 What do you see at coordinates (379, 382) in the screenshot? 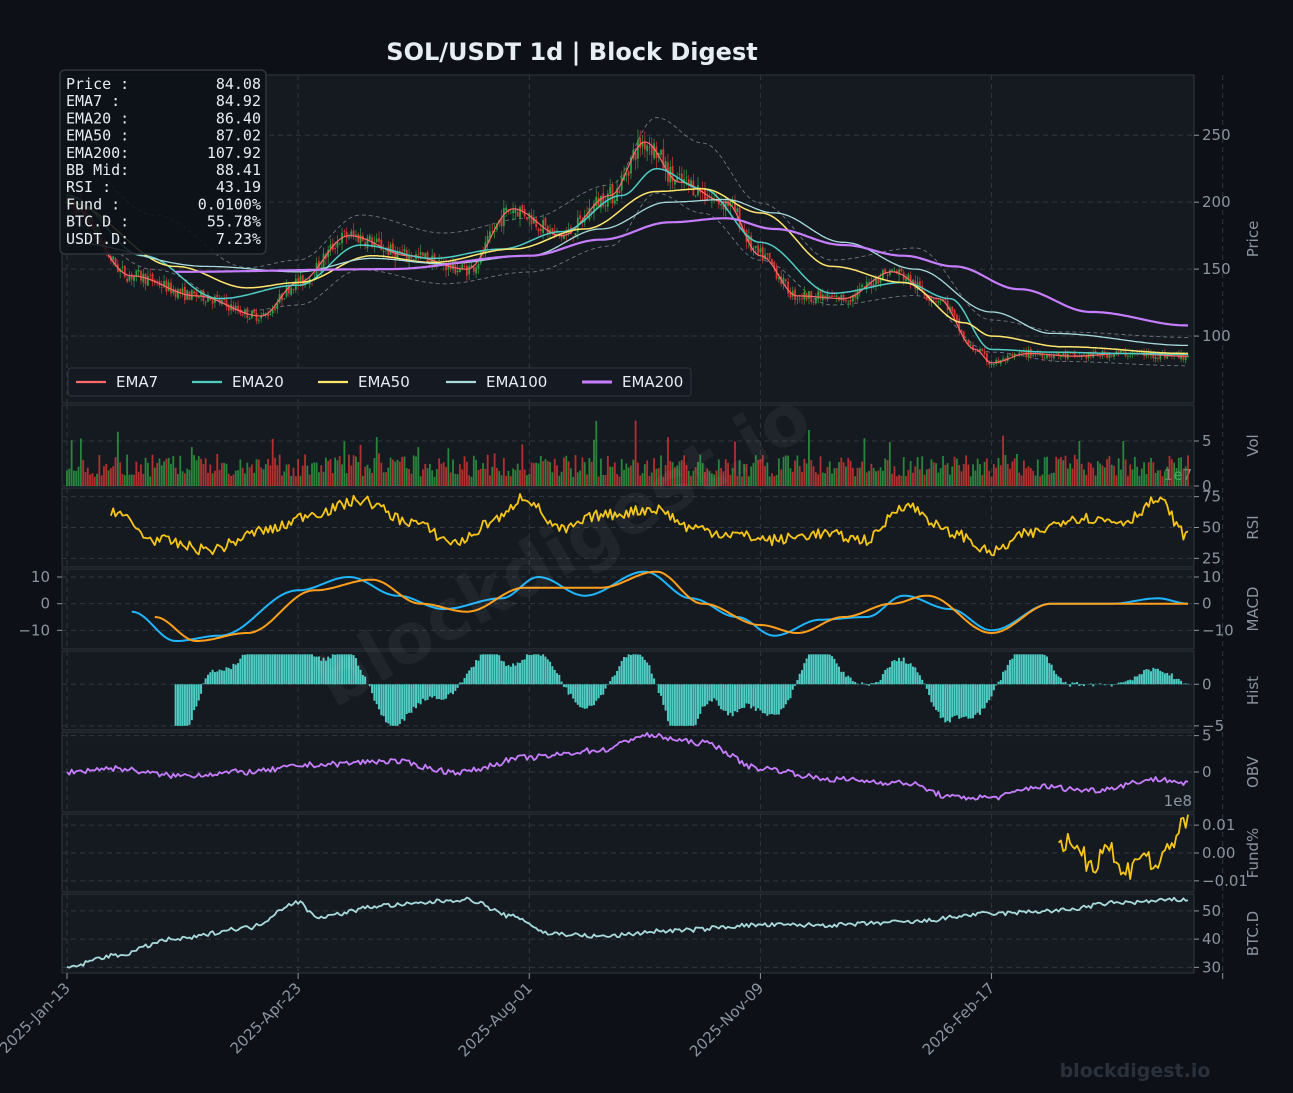
I see `price-legend: EMA7 EMA20 EMA50 EMA100 EMA200` at bounding box center [379, 382].